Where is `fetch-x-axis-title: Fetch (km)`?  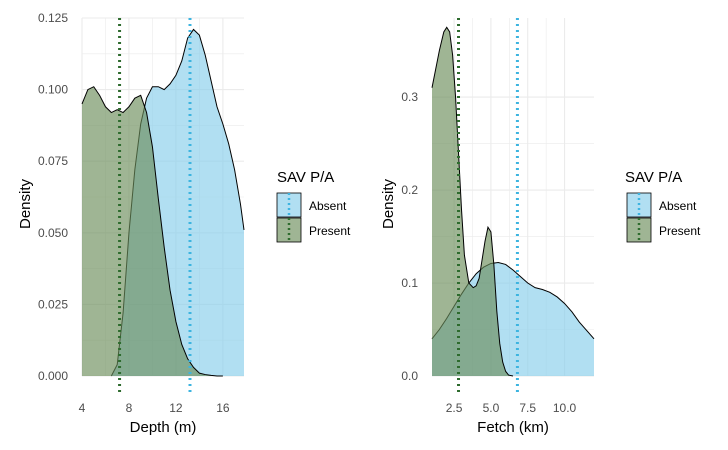
fetch-x-axis-title: Fetch (km) is located at coordinates (513, 427).